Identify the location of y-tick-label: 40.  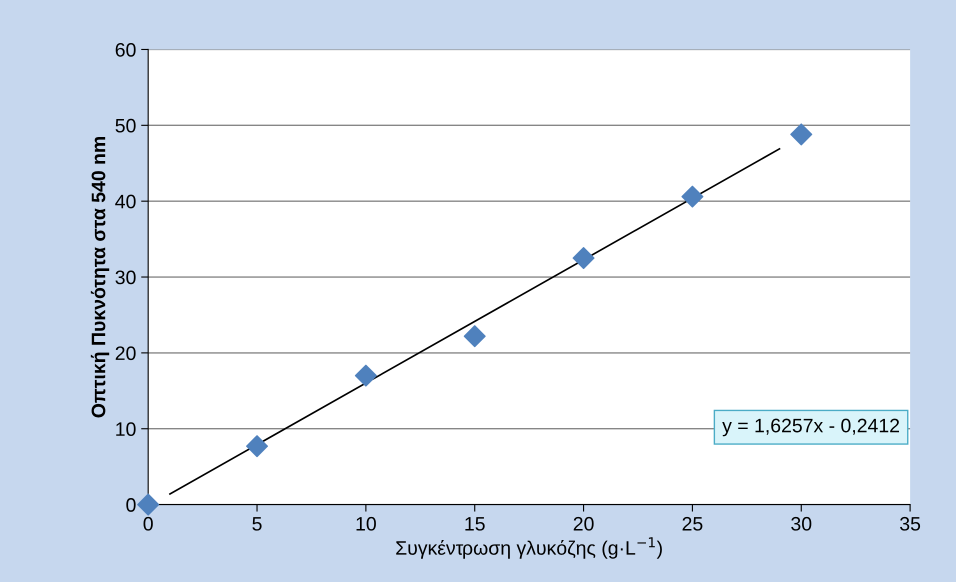
(125, 201).